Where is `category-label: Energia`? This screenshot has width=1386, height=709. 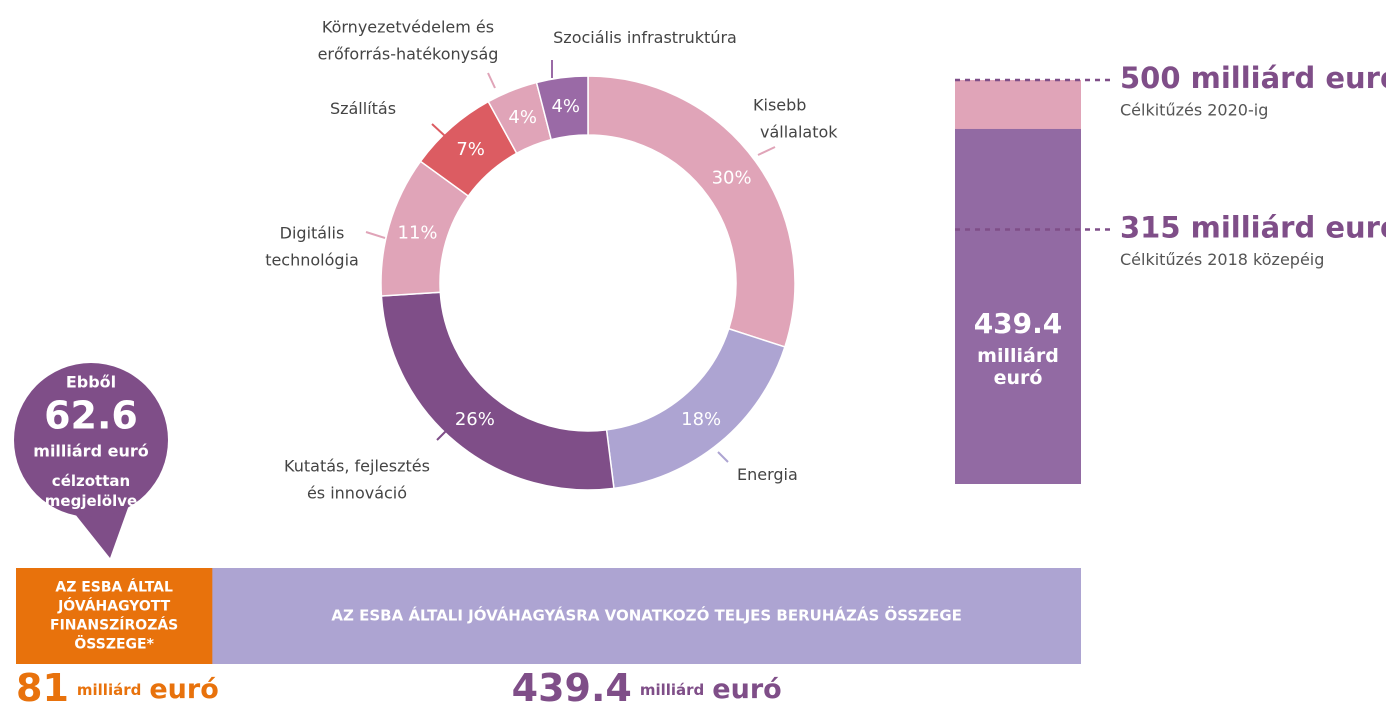 category-label: Energia is located at coordinates (767, 474).